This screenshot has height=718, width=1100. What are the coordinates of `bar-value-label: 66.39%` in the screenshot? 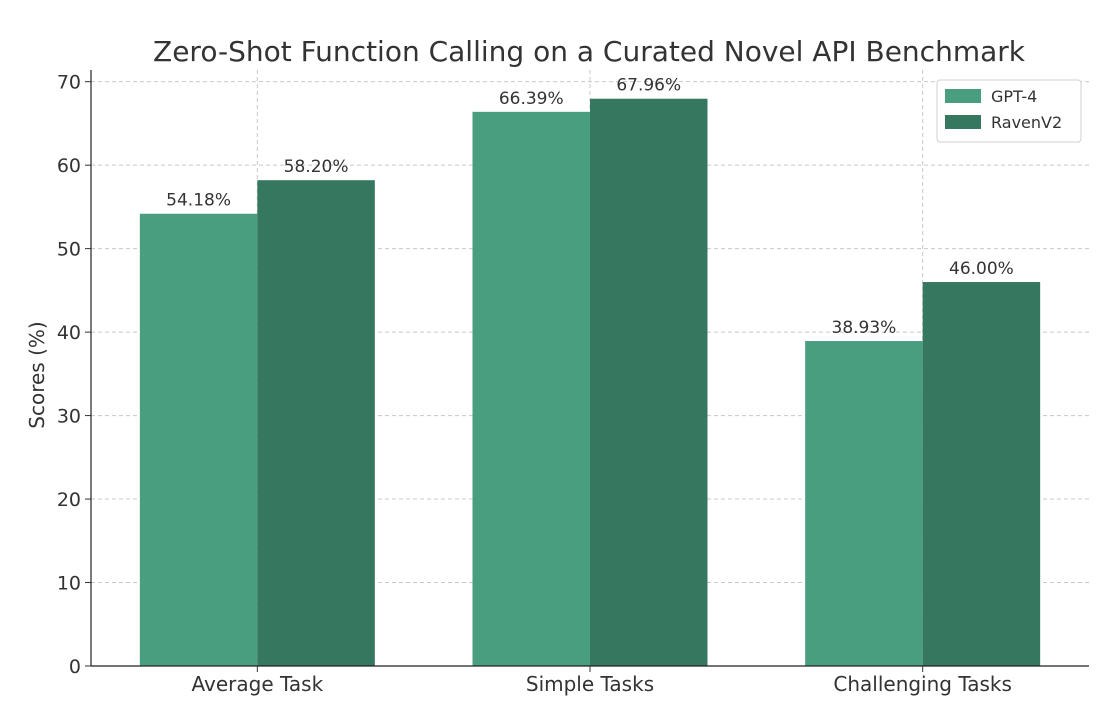 It's located at (531, 99).